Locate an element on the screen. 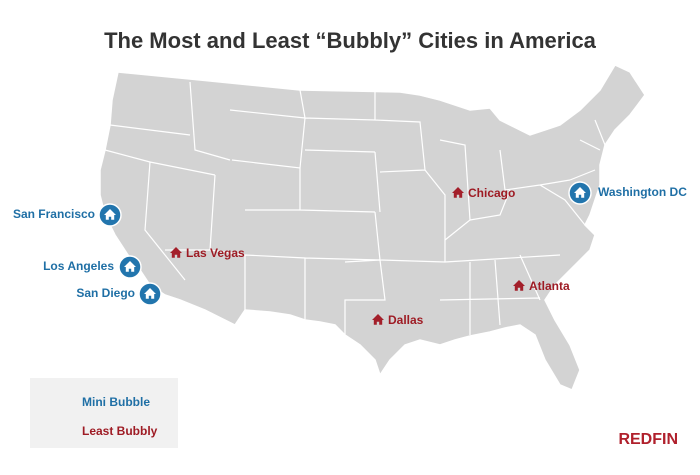  legend-box is located at coordinates (104, 413).